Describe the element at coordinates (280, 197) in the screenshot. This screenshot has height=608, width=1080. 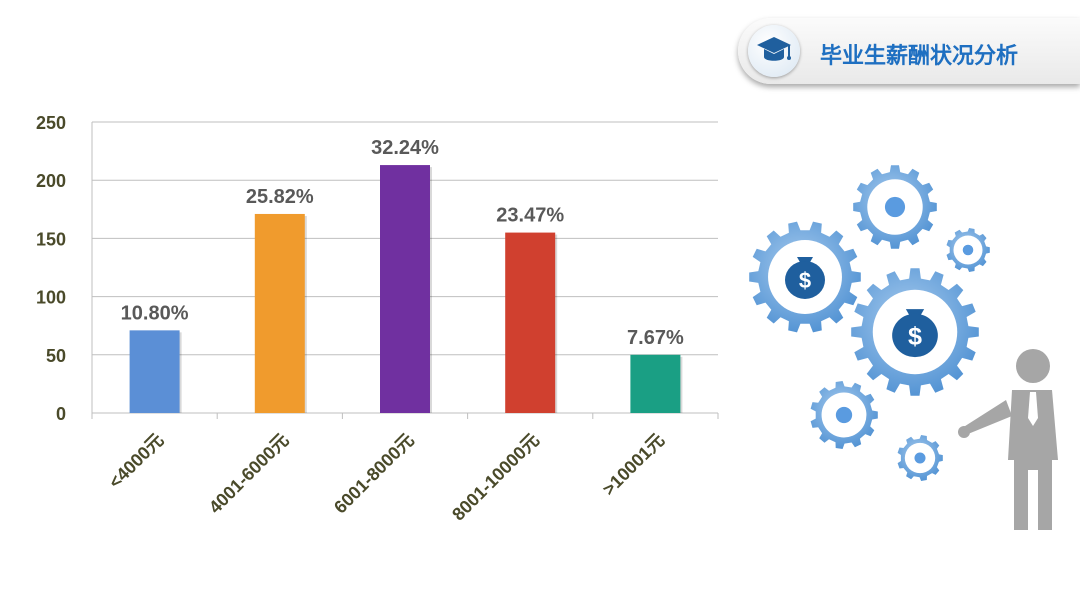
I see `data-label: 25.82%` at that location.